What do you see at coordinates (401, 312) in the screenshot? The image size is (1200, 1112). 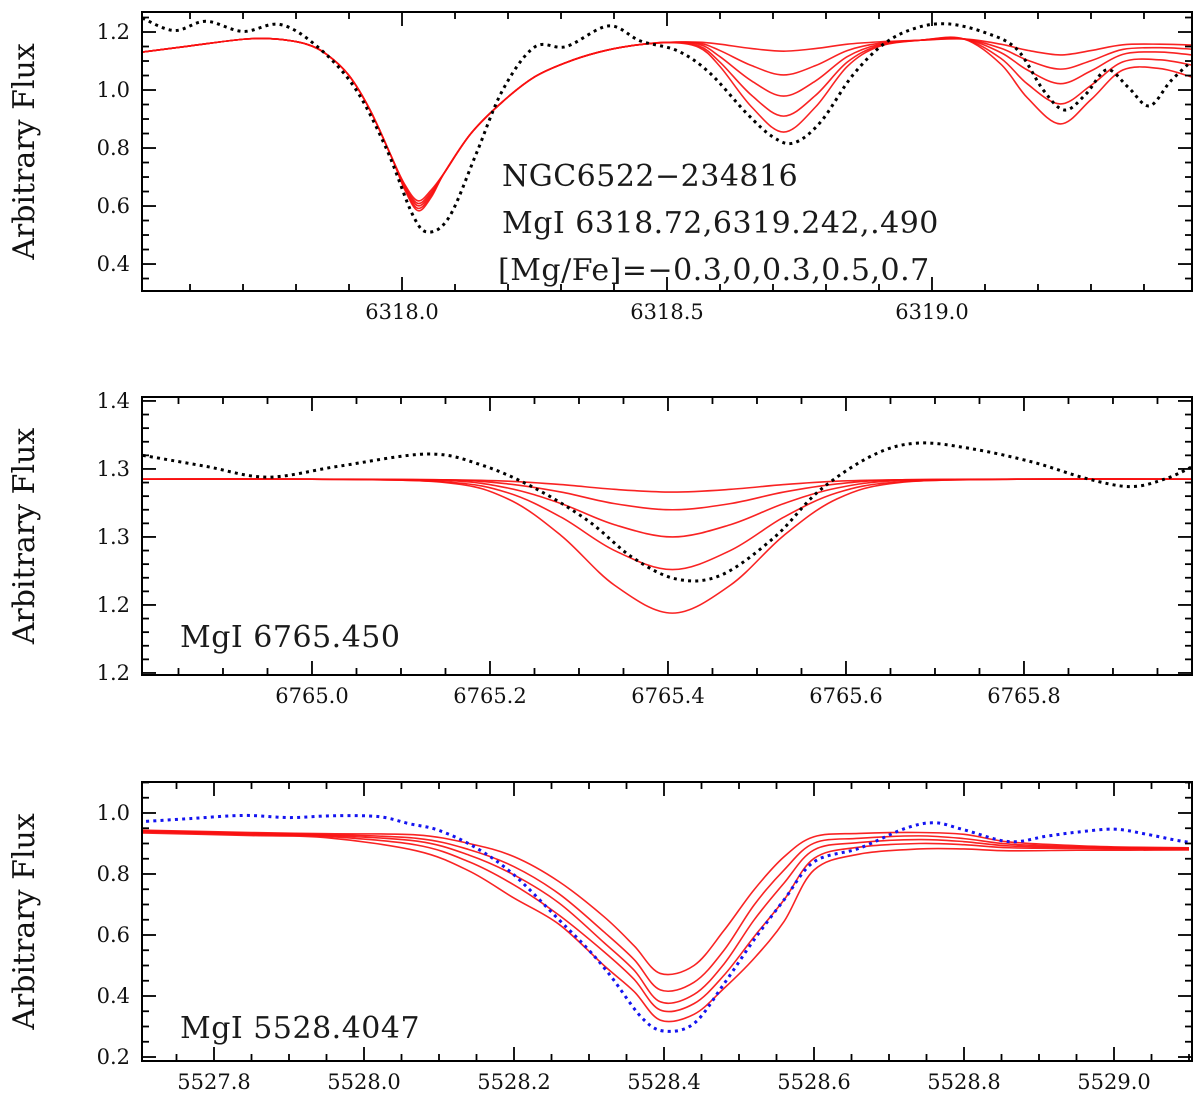 I see `x-tick-label: 6318.0` at bounding box center [401, 312].